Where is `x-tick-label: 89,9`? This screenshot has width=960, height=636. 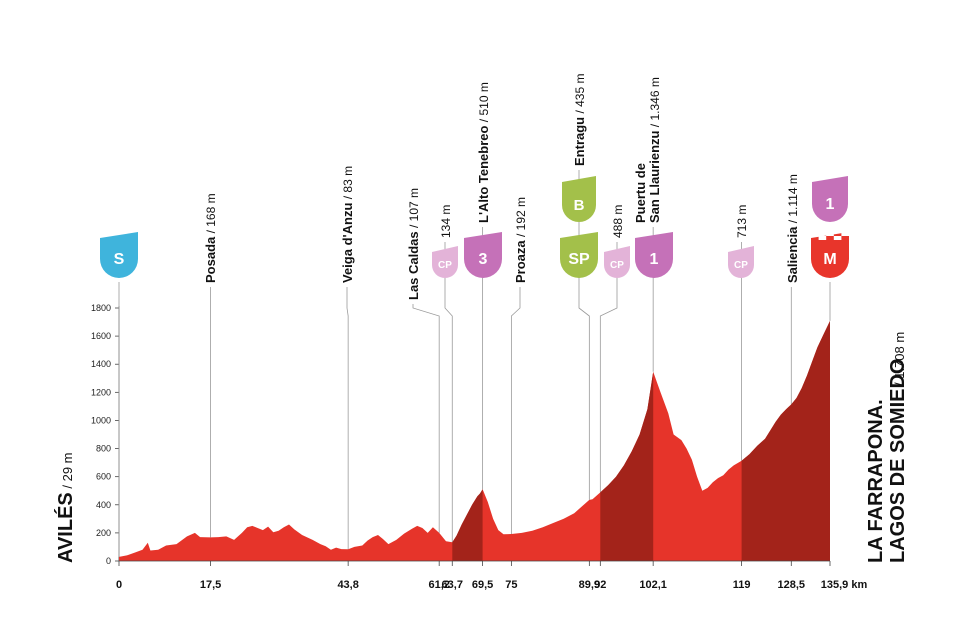
x-tick-label: 89,9 is located at coordinates (589, 585).